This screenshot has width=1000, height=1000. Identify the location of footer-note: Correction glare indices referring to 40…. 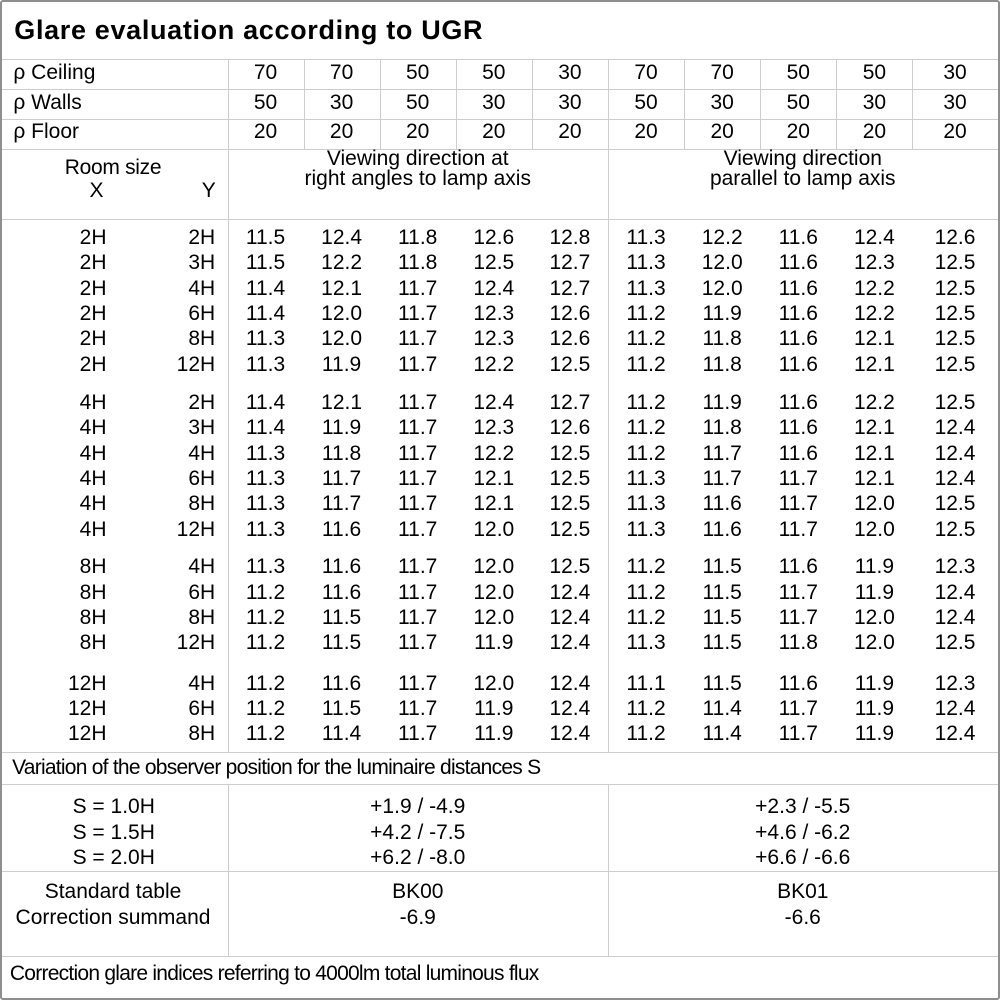
(274, 973).